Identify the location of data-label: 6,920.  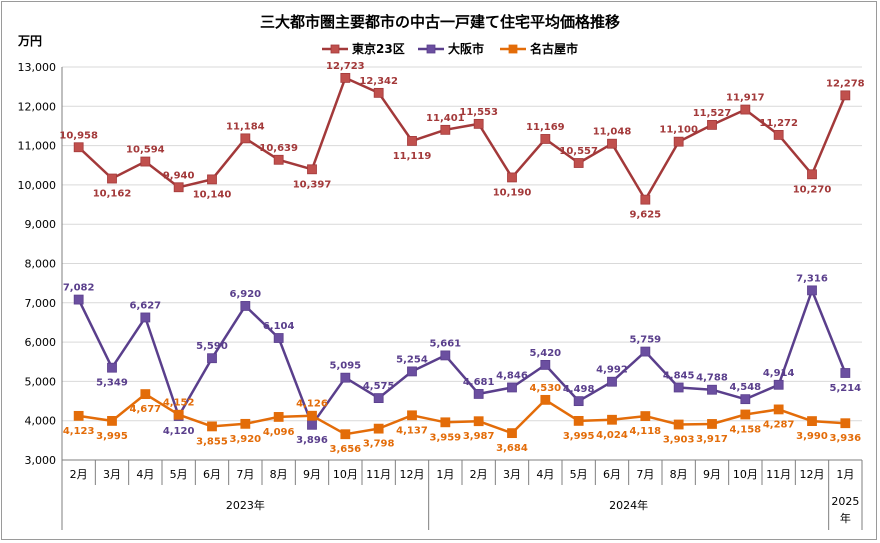
(246, 294).